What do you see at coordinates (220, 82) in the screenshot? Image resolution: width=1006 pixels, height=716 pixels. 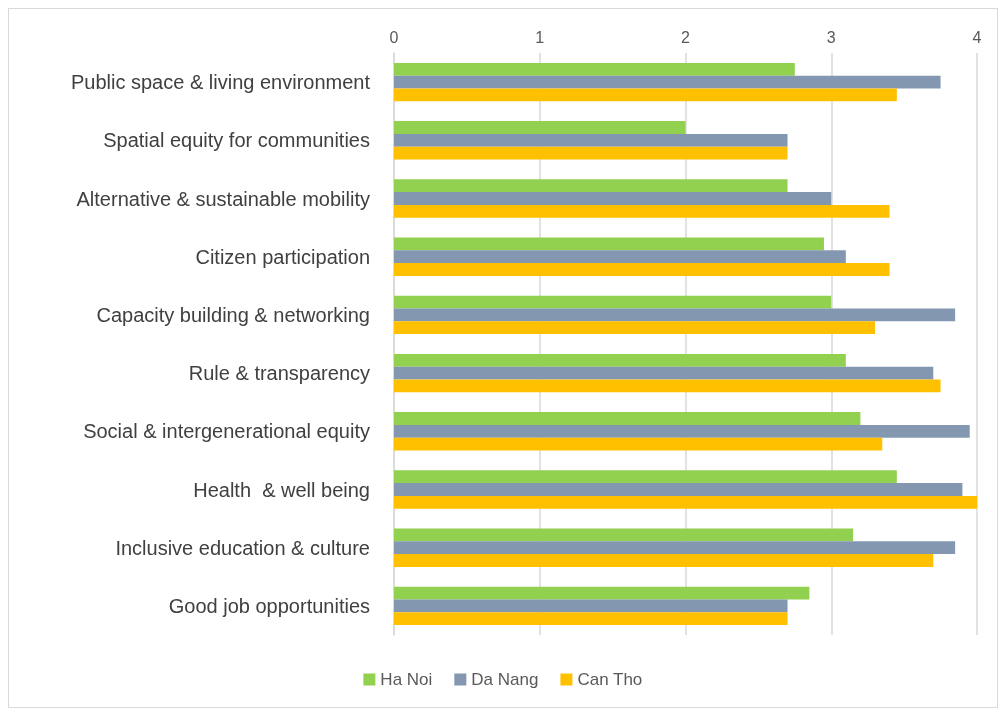 I see `y-tick-label: Public space & living environment` at bounding box center [220, 82].